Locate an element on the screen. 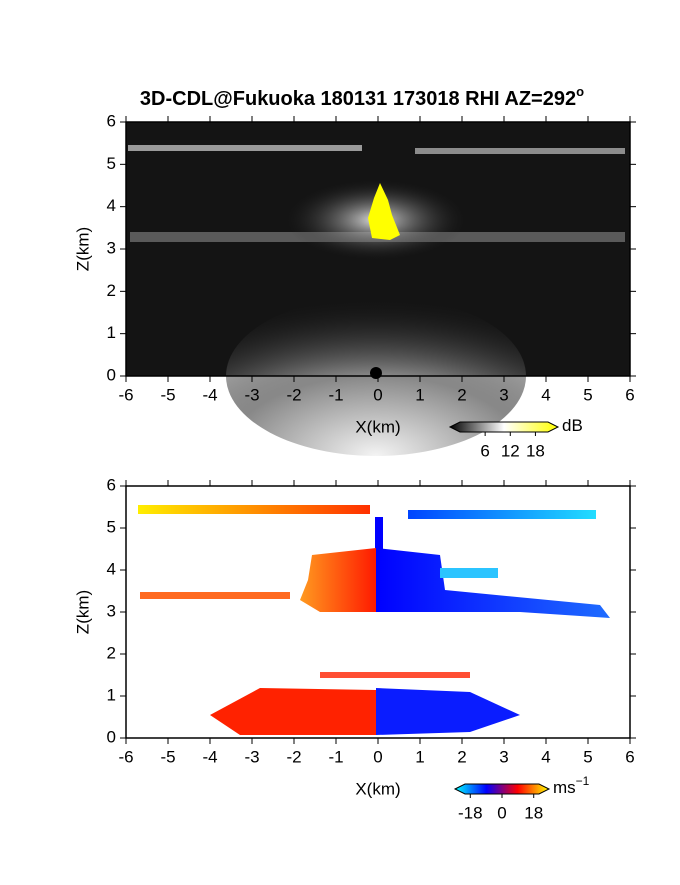 This screenshot has height=885, width=680. colorbar-label: dB is located at coordinates (572, 425).